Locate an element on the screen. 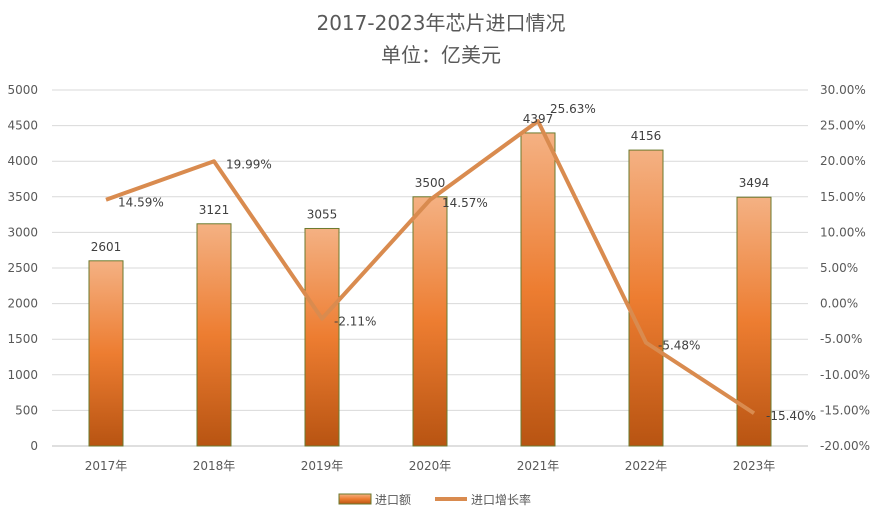  growth-value-label: 25.63% is located at coordinates (573, 109).